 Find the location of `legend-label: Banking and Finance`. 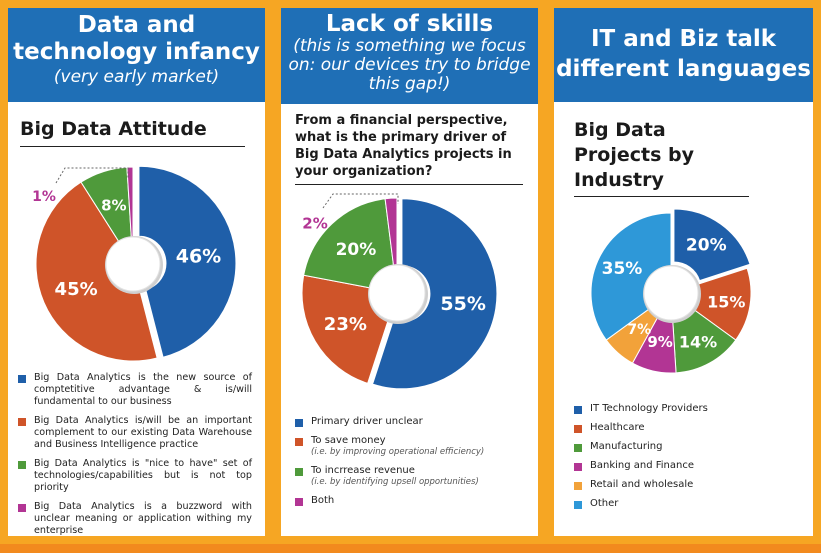

legend-label: Banking and Finance is located at coordinates (642, 465).